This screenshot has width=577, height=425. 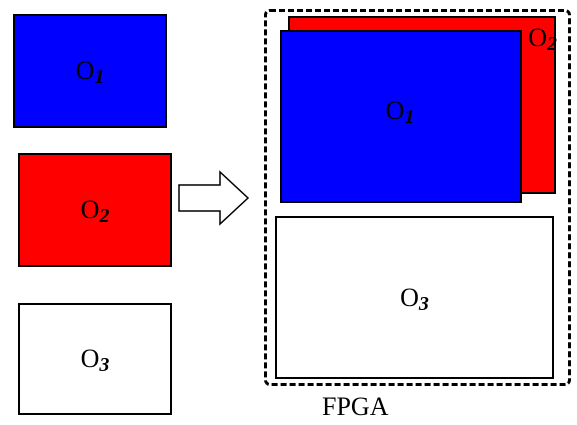 I want to click on object-o2-box: O2, so click(x=95, y=210).